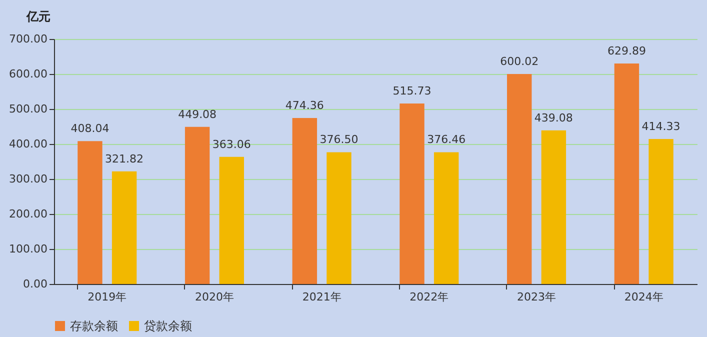 Image resolution: width=707 pixels, height=337 pixels. I want to click on data-label: 515.73, so click(412, 91).